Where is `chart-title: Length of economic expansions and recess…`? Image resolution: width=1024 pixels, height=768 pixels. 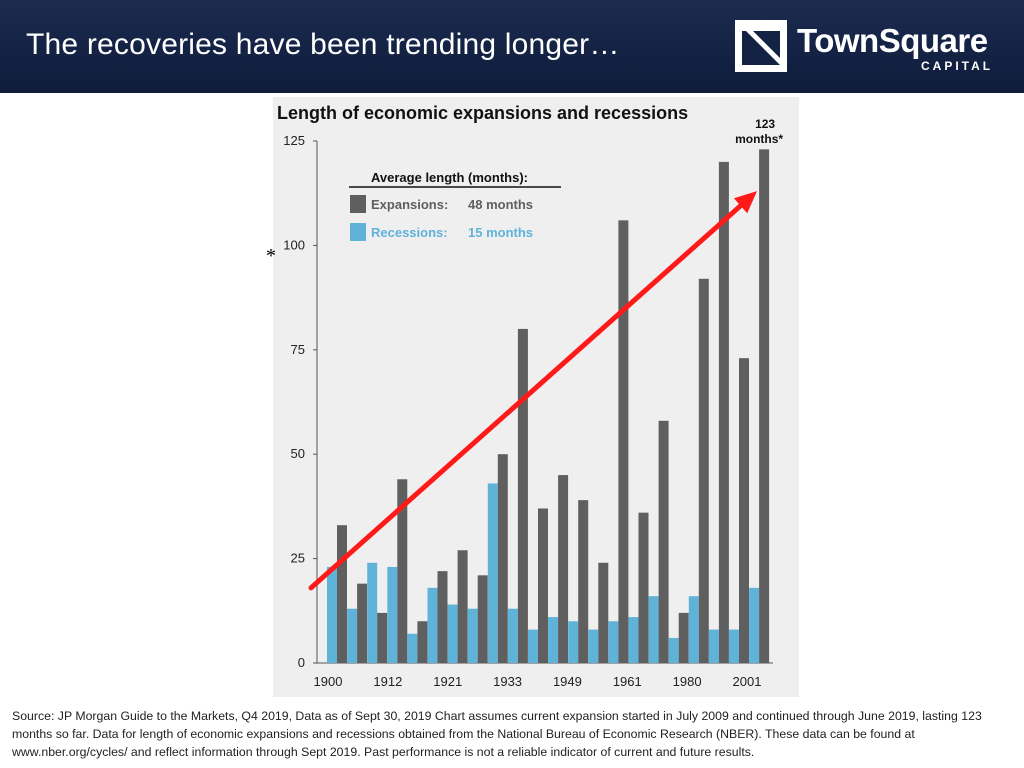 chart-title: Length of economic expansions and recess… is located at coordinates (482, 113).